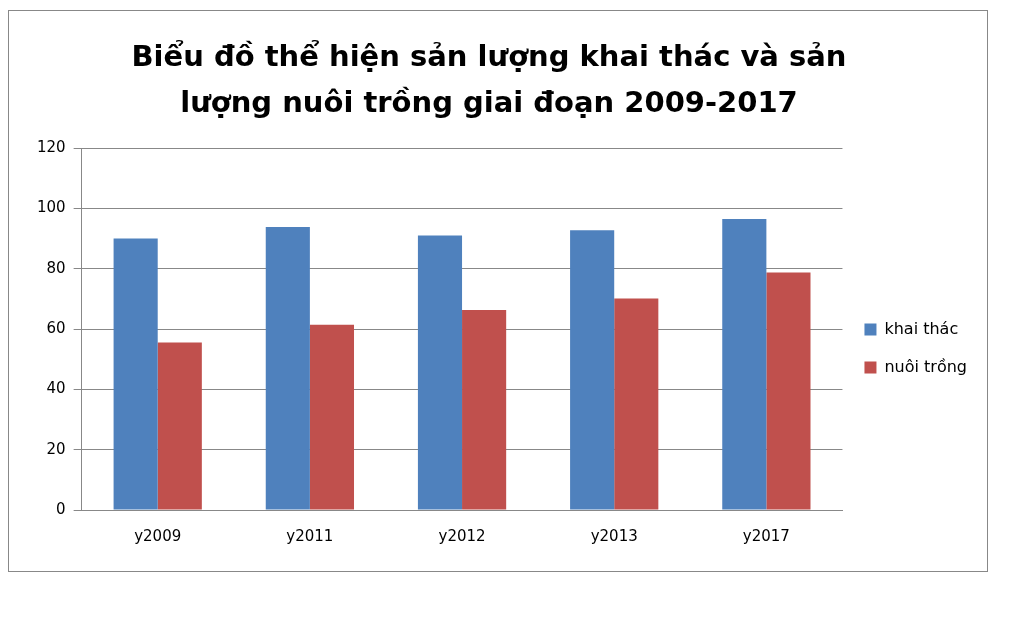 Image resolution: width=1024 pixels, height=622 pixels. What do you see at coordinates (56, 388) in the screenshot?
I see `y-tick-label: 40` at bounding box center [56, 388].